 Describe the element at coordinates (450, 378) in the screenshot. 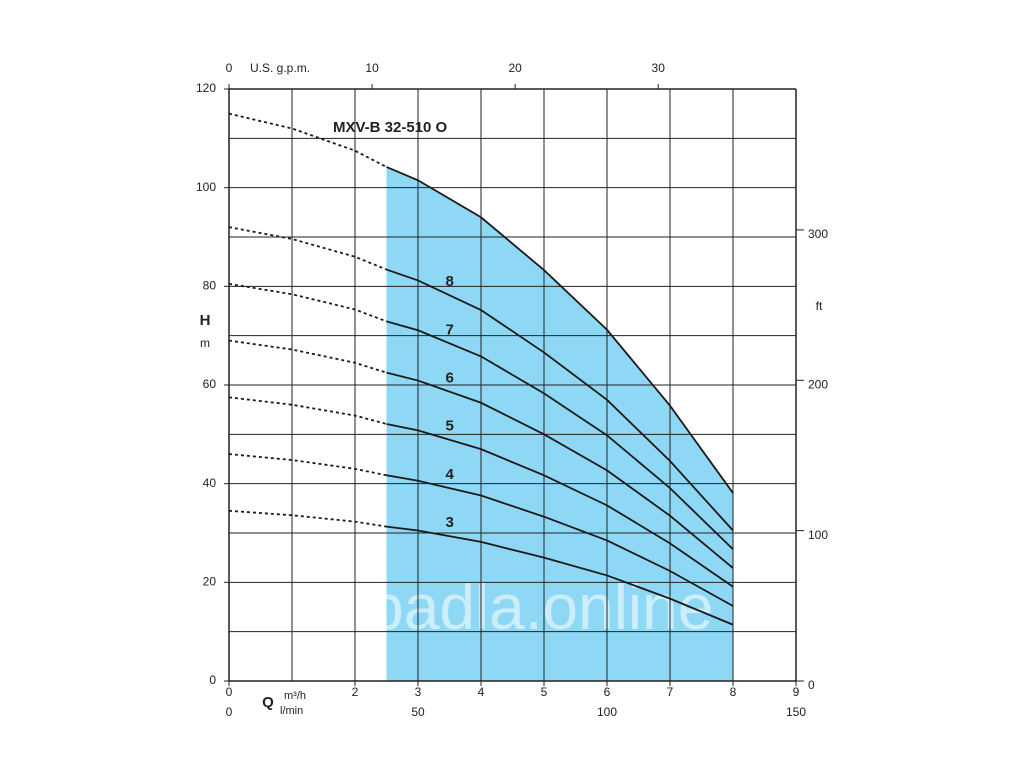

I see `curve-label: 6` at that location.